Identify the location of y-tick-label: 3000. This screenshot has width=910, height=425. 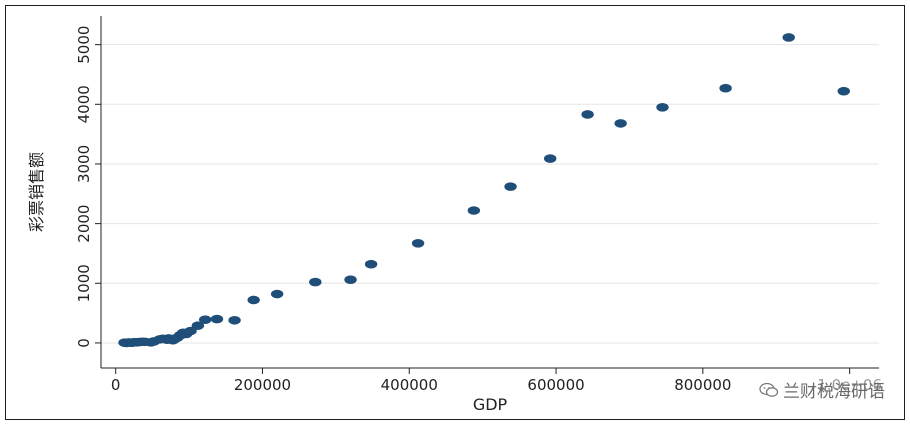
(84, 164).